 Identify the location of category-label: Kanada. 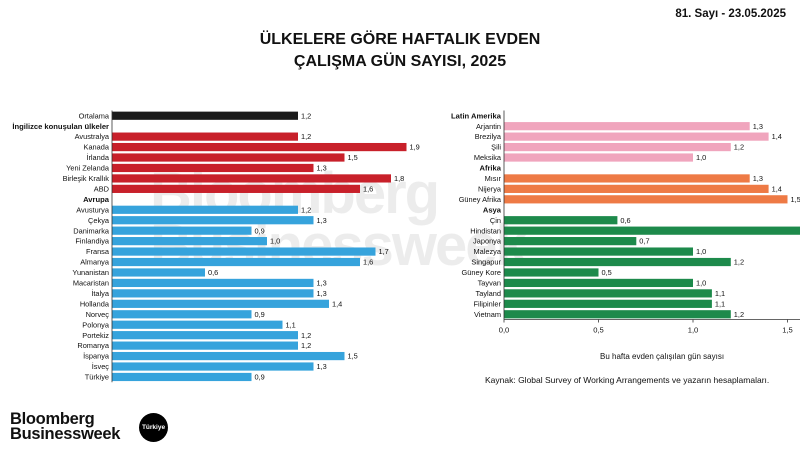
(97, 147).